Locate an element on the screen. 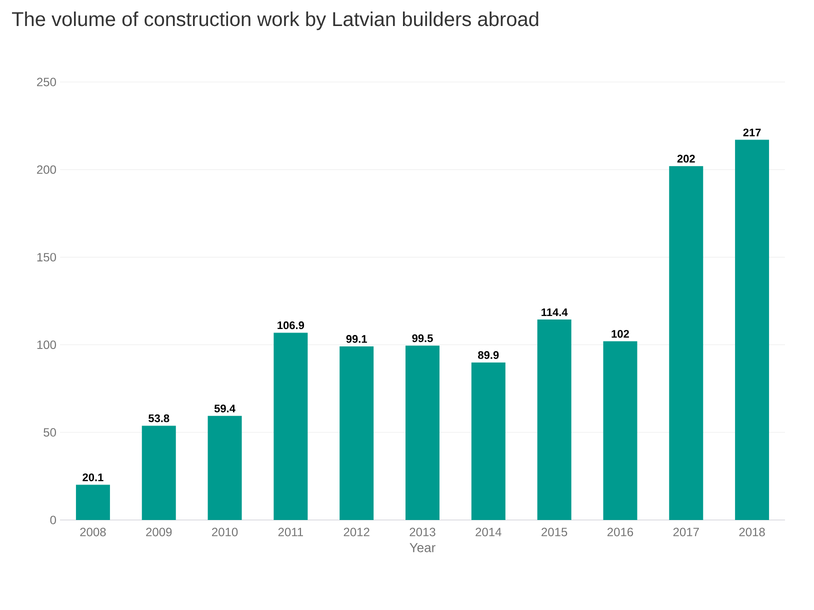 This screenshot has width=814, height=610. x-tick-label: 2009 is located at coordinates (159, 532).